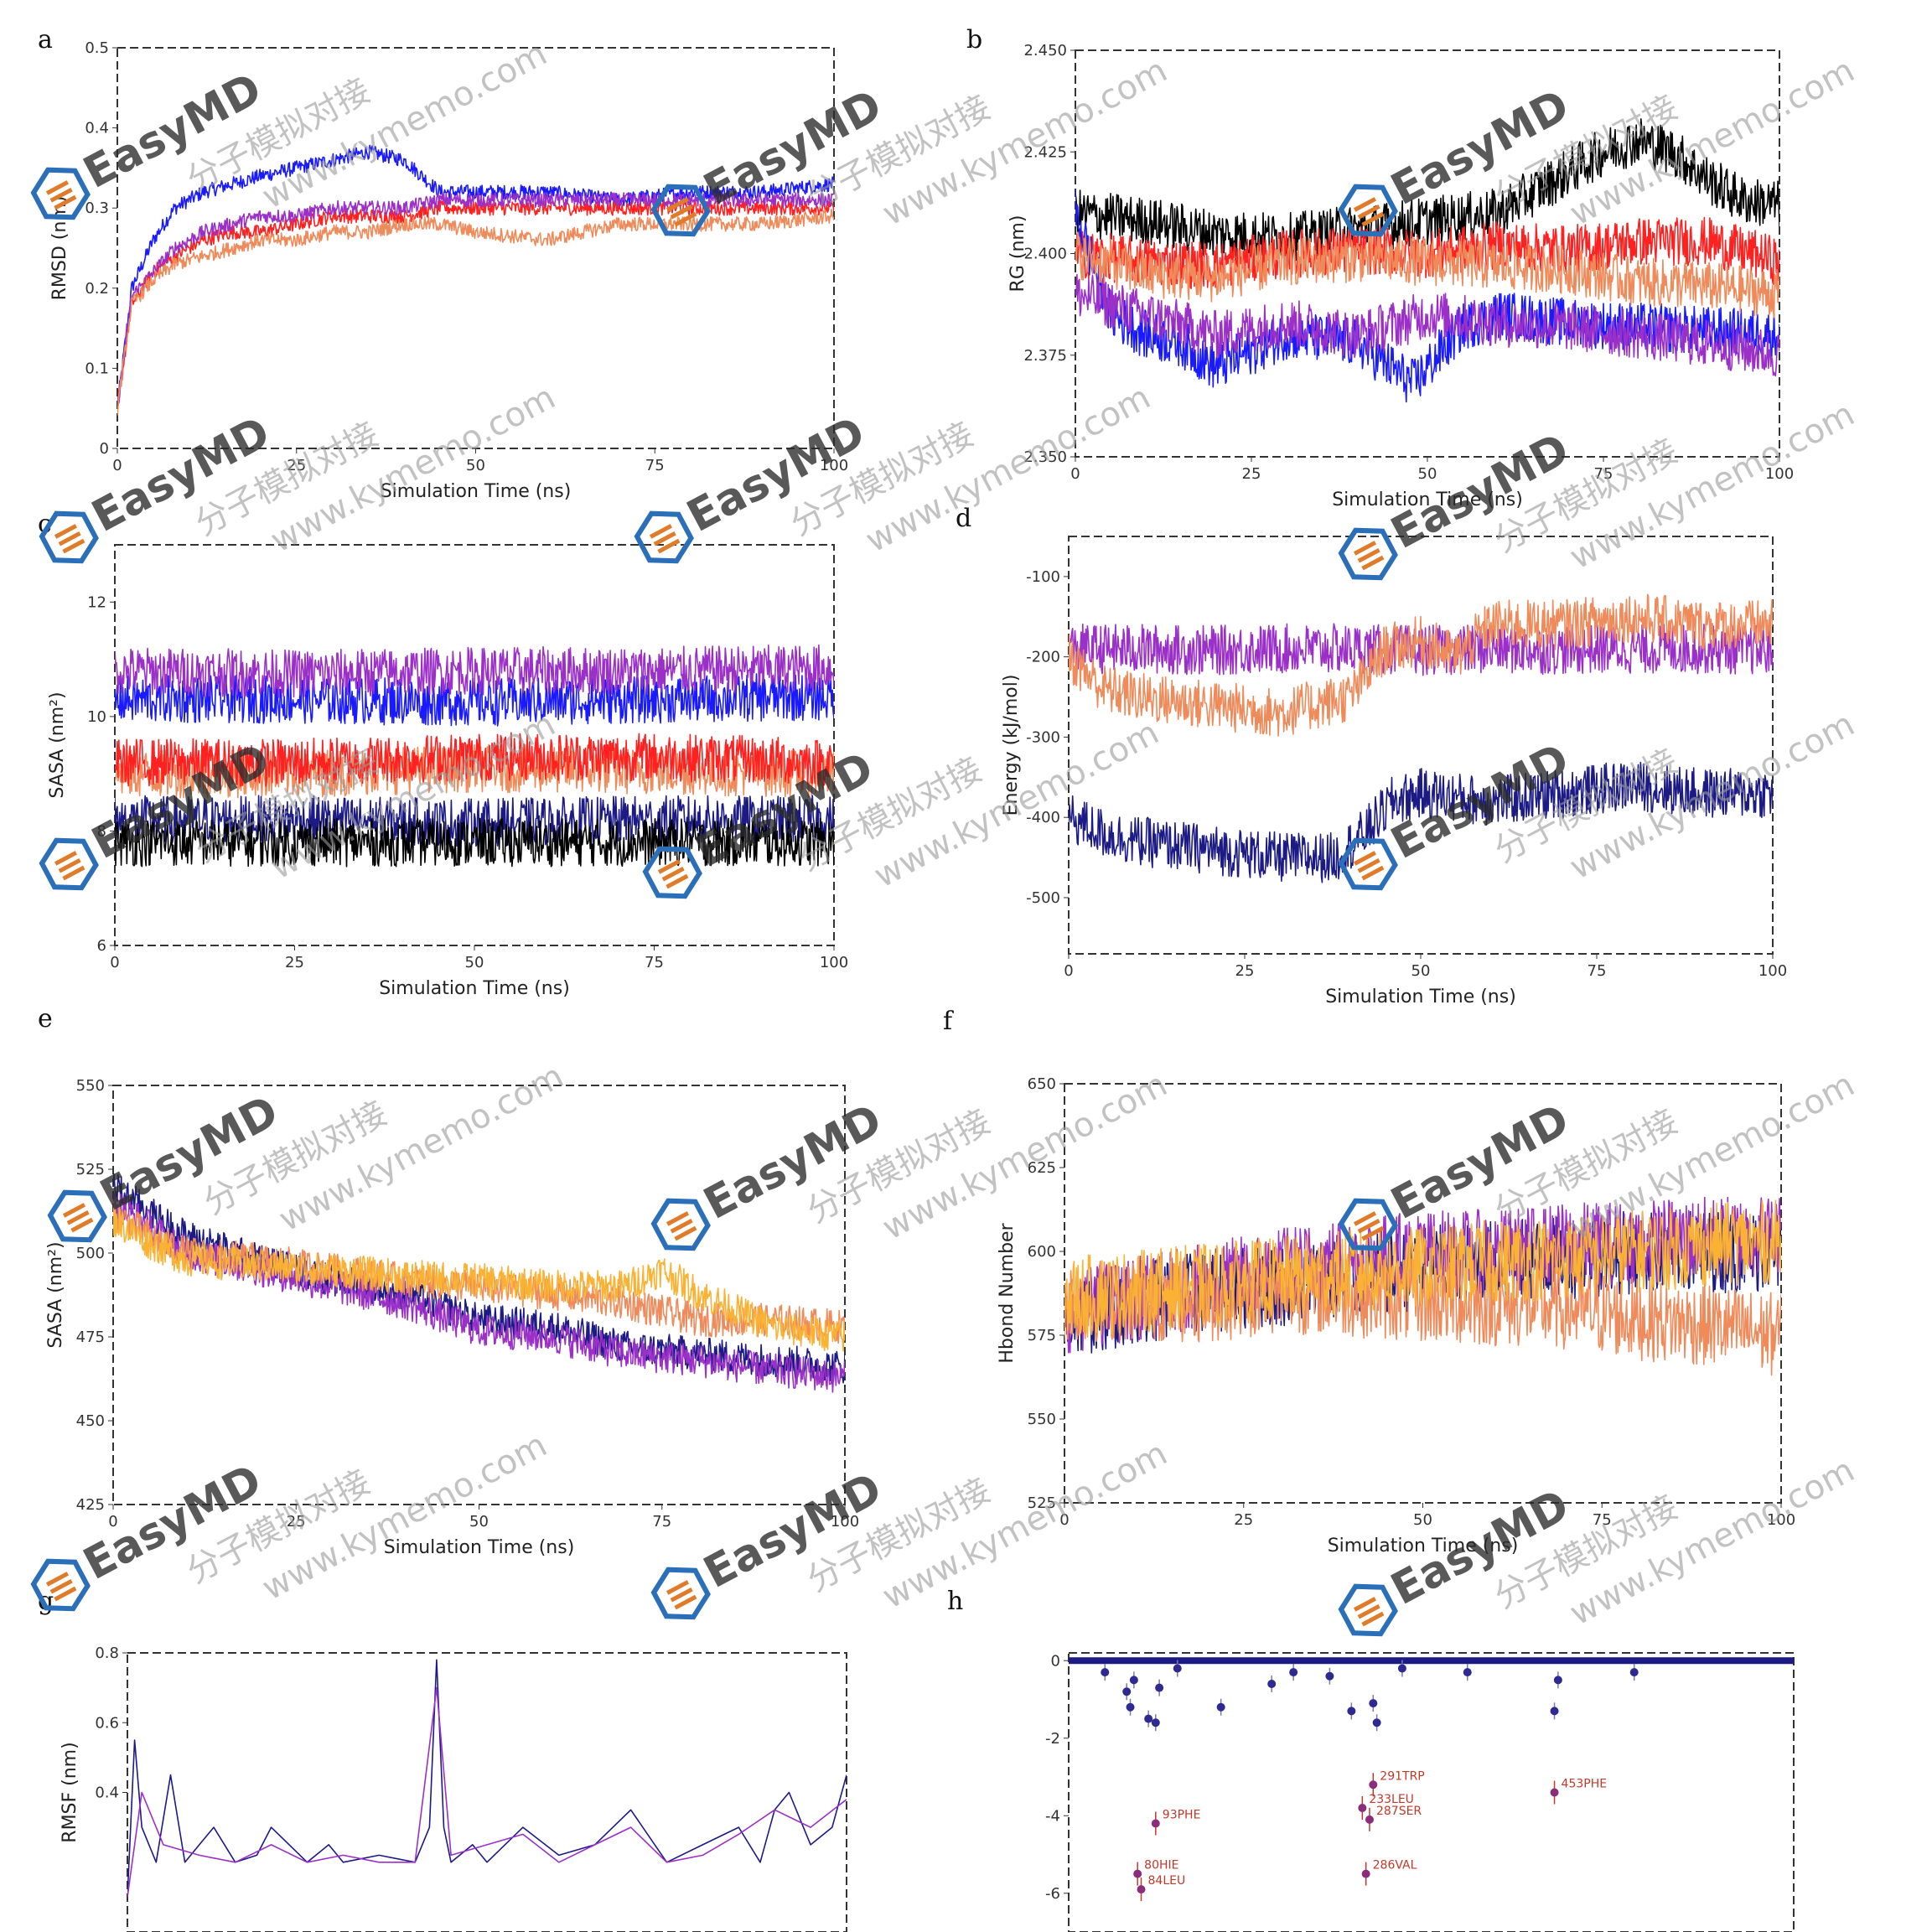  What do you see at coordinates (1043, 657) in the screenshot?
I see `y-tick-label: -200` at bounding box center [1043, 657].